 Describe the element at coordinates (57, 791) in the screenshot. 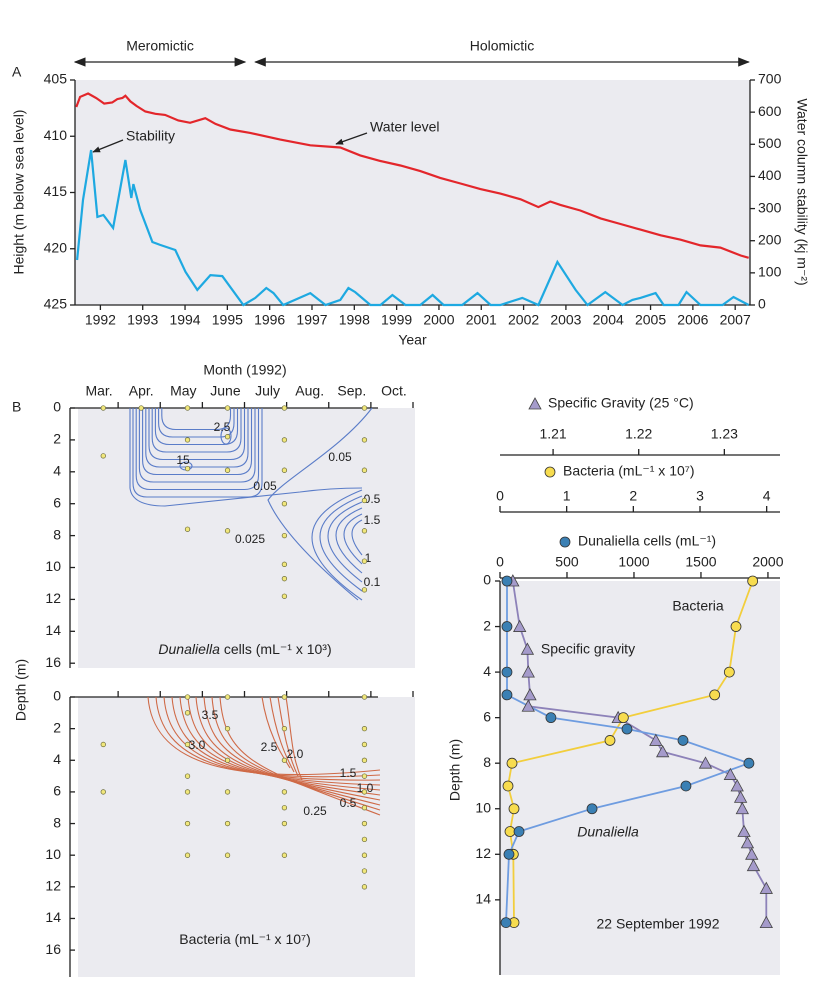

I see `y-tick-label: 6` at that location.